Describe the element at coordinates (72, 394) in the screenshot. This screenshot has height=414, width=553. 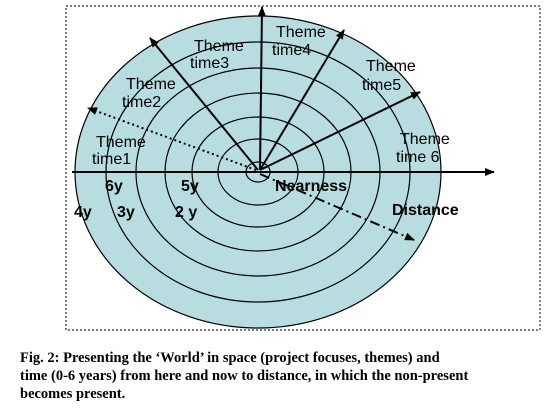
I see `caption-line: becomes present.` at that location.